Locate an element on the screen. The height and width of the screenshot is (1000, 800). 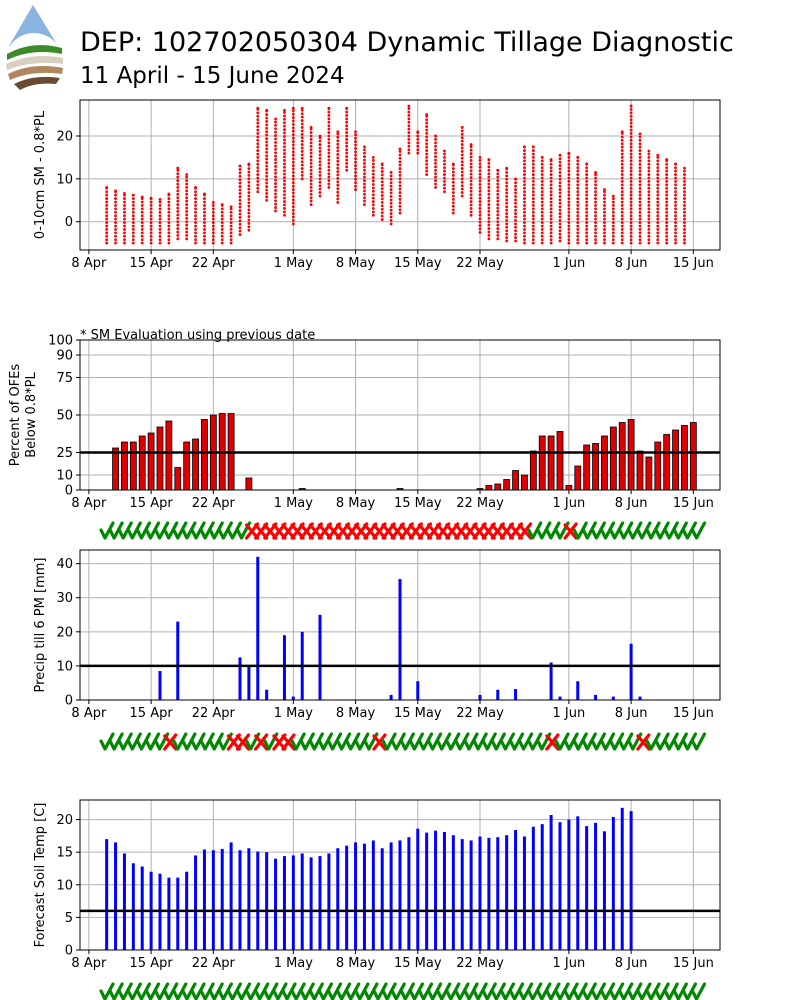
y-tick-label: 40 is located at coordinates (64, 564).